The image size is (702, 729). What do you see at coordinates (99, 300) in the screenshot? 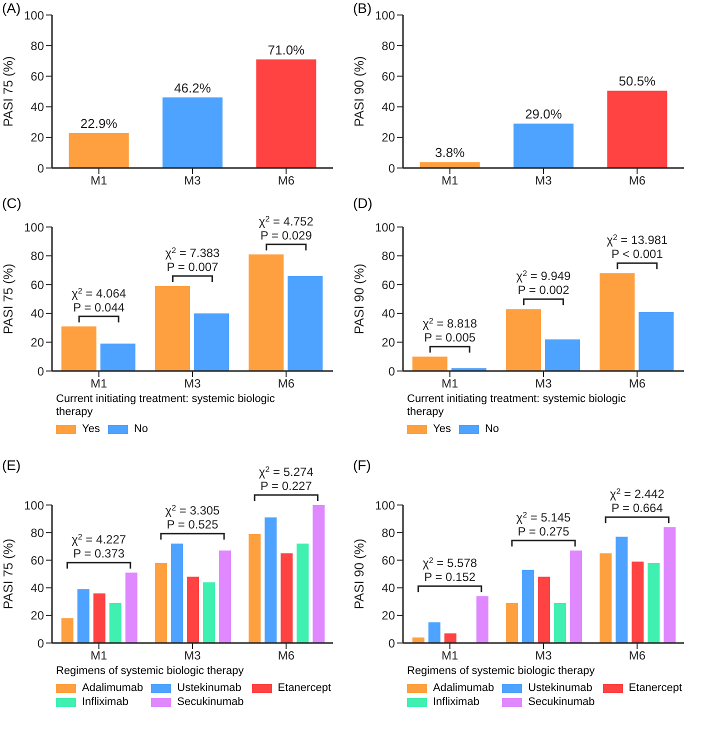
I see `annotation: χ$^{2}$ = 4.064 P = 0.044` at bounding box center [99, 300].